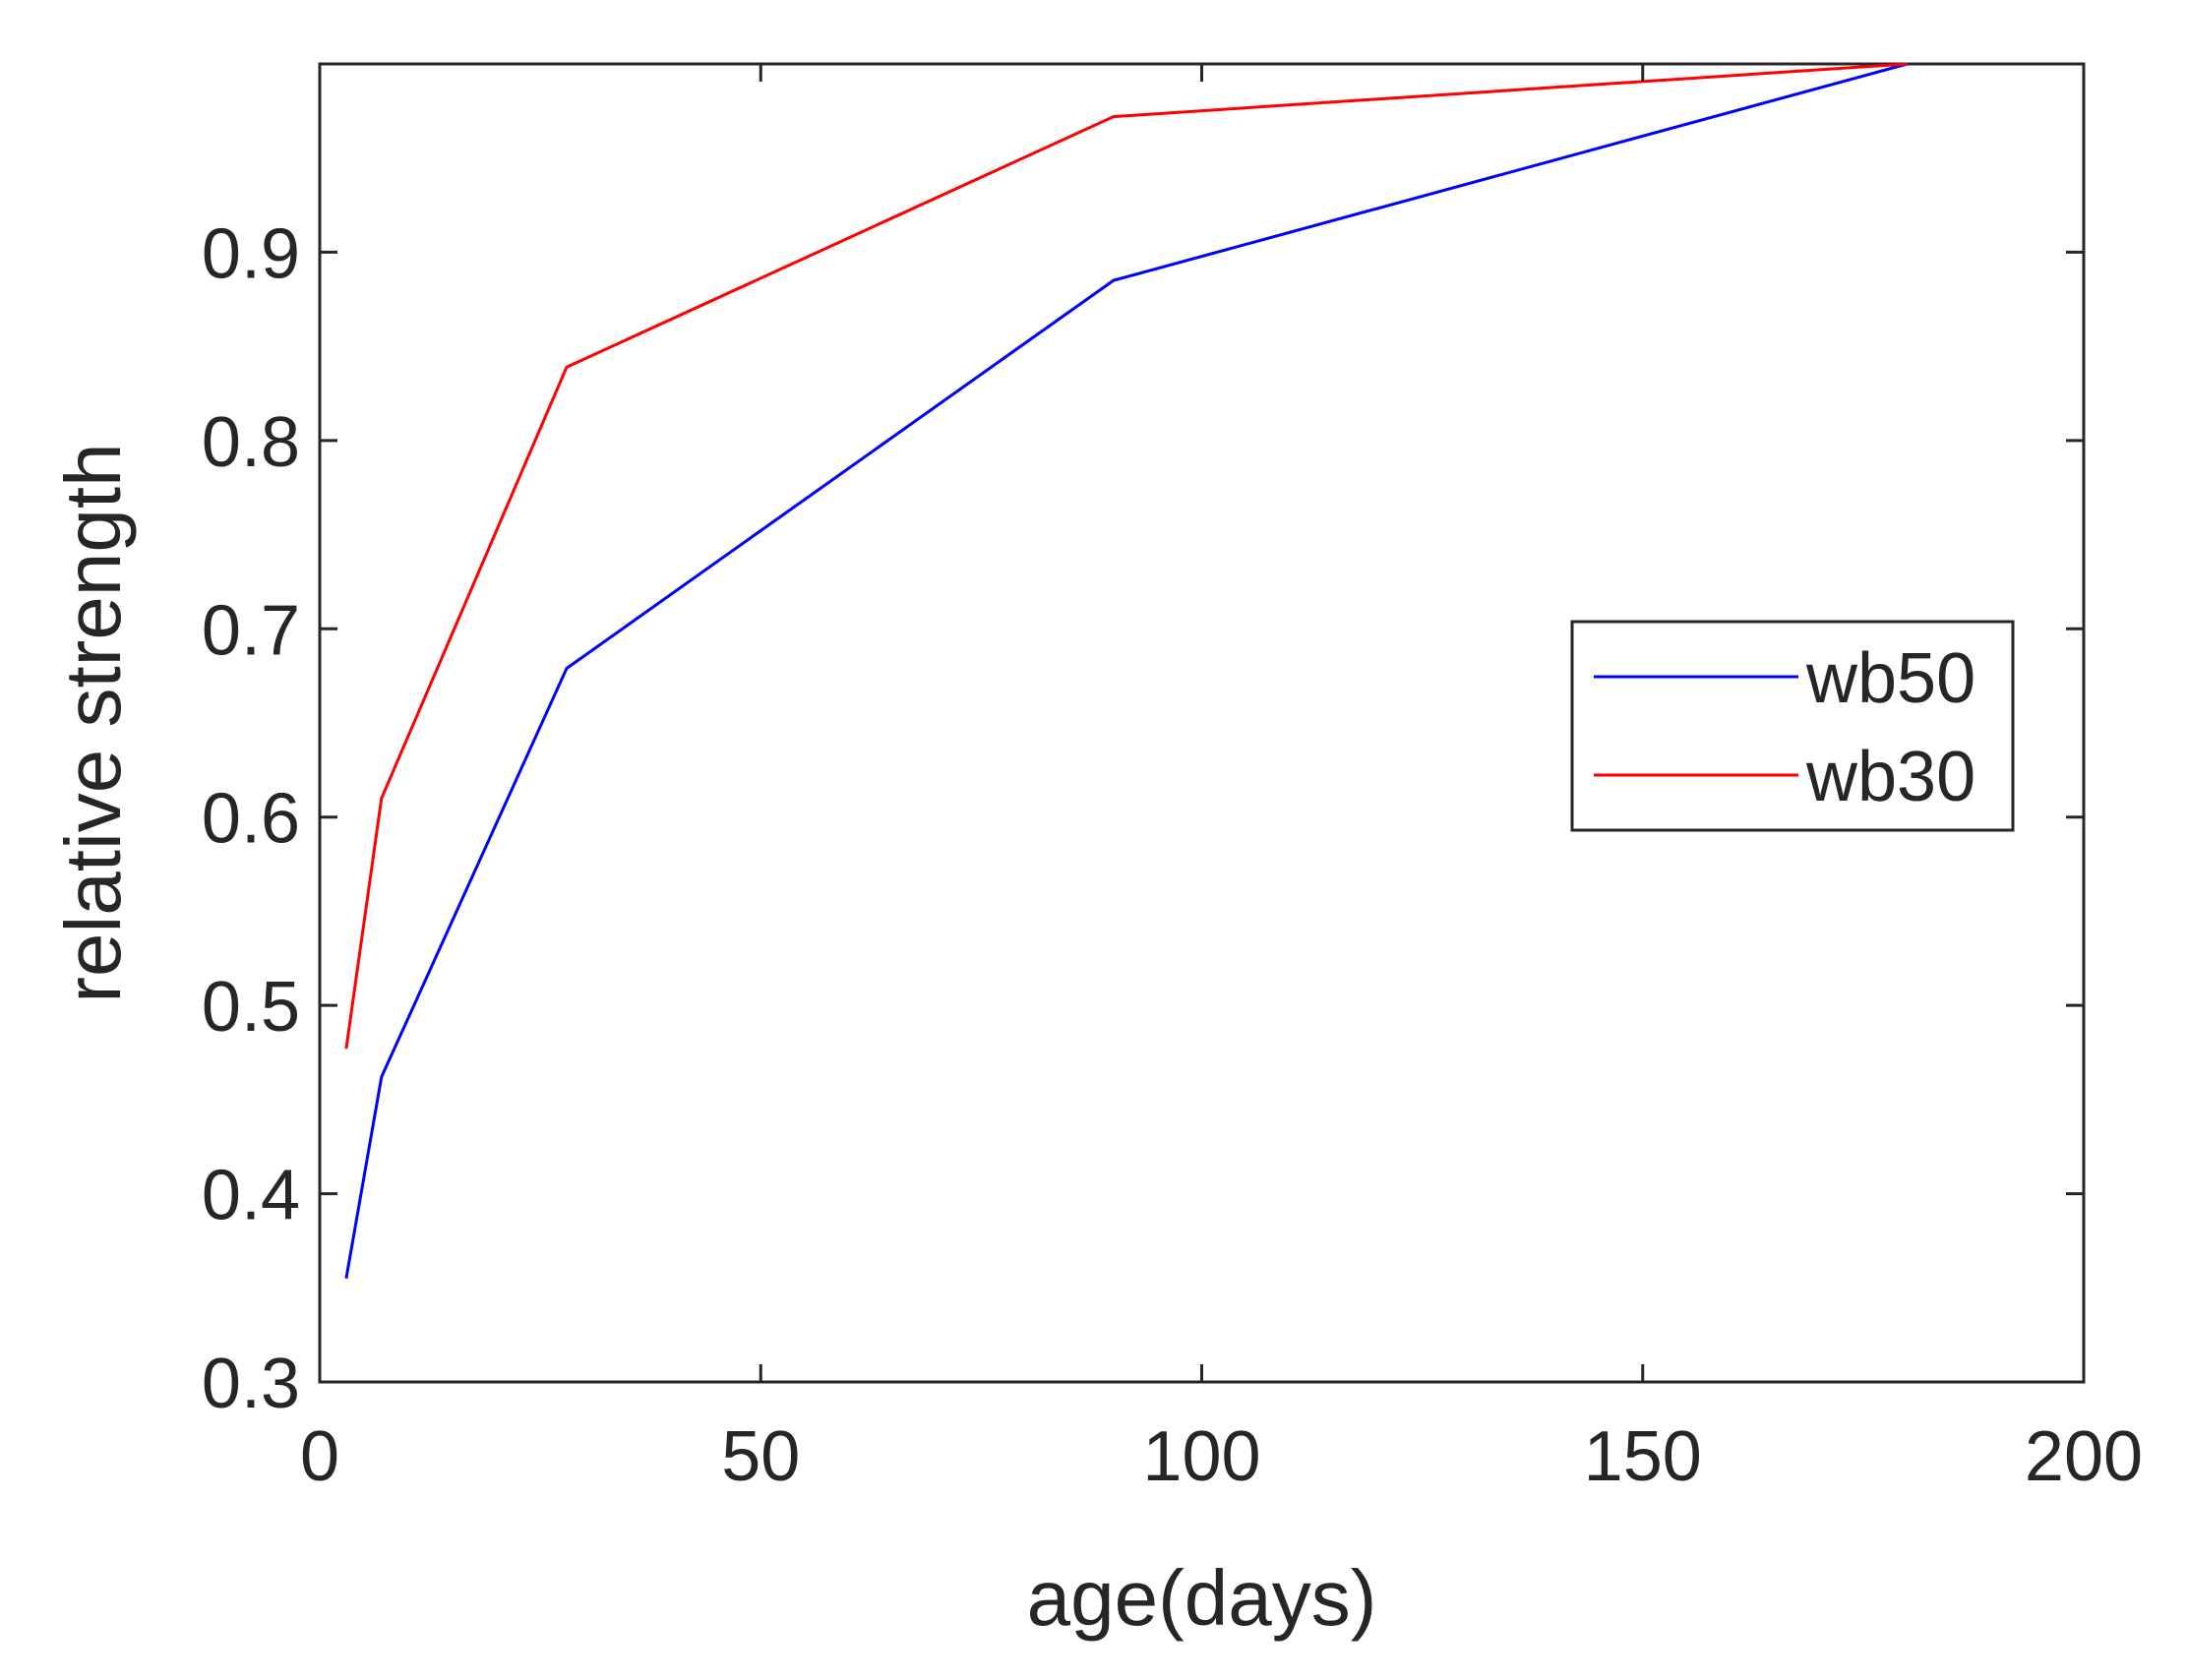  Describe the element at coordinates (251, 1196) in the screenshot. I see `y-tick-label: 0.4` at that location.